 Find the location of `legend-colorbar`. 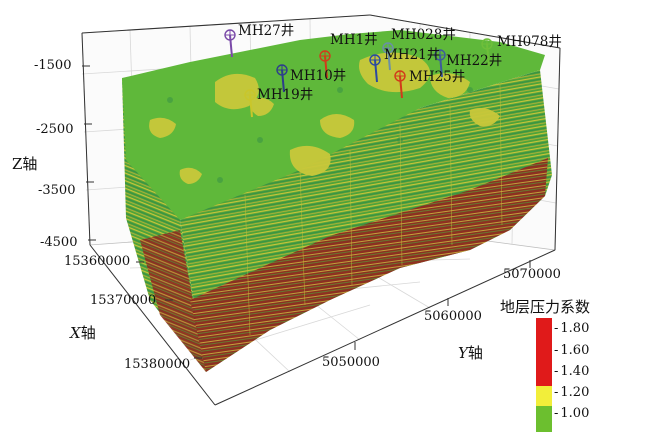

legend-colorbar is located at coordinates (544, 375).